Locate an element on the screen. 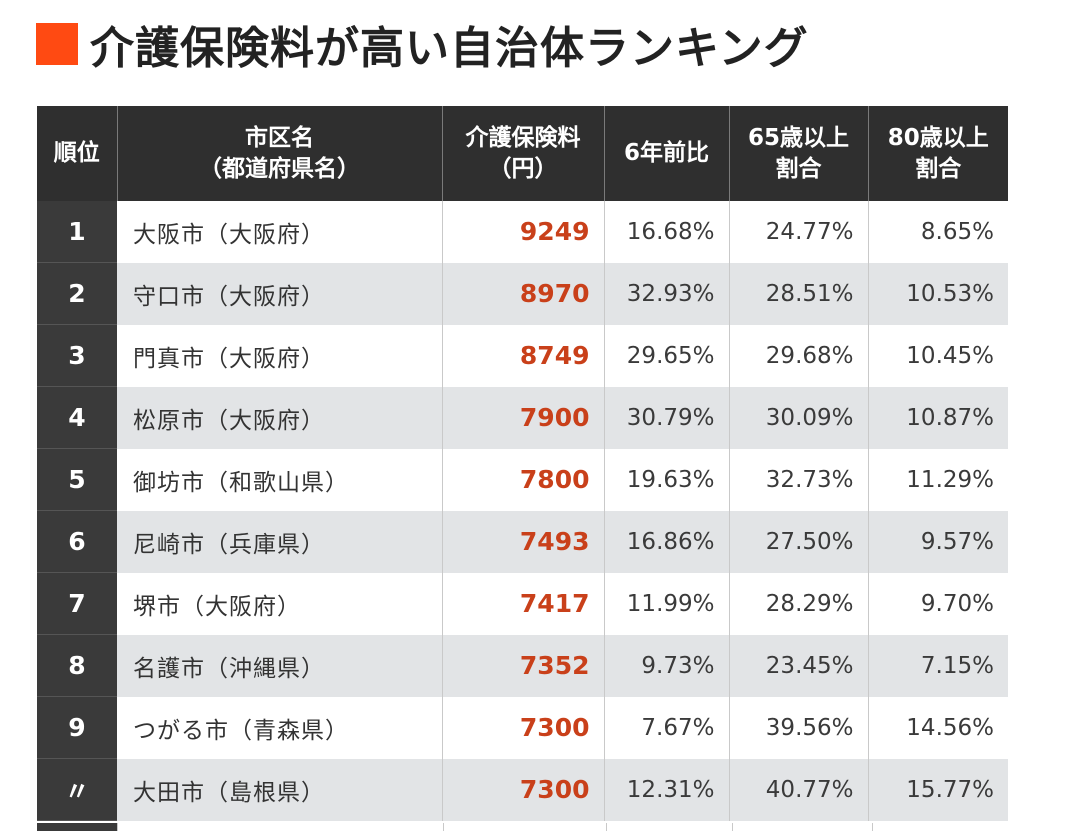  rank-cell: 6 is located at coordinates (77, 541).